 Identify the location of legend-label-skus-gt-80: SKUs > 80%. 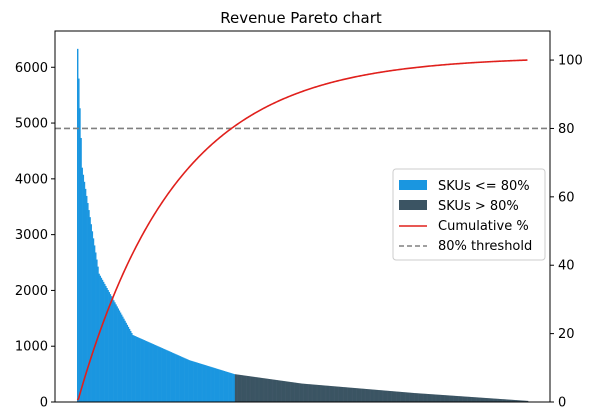
(478, 206).